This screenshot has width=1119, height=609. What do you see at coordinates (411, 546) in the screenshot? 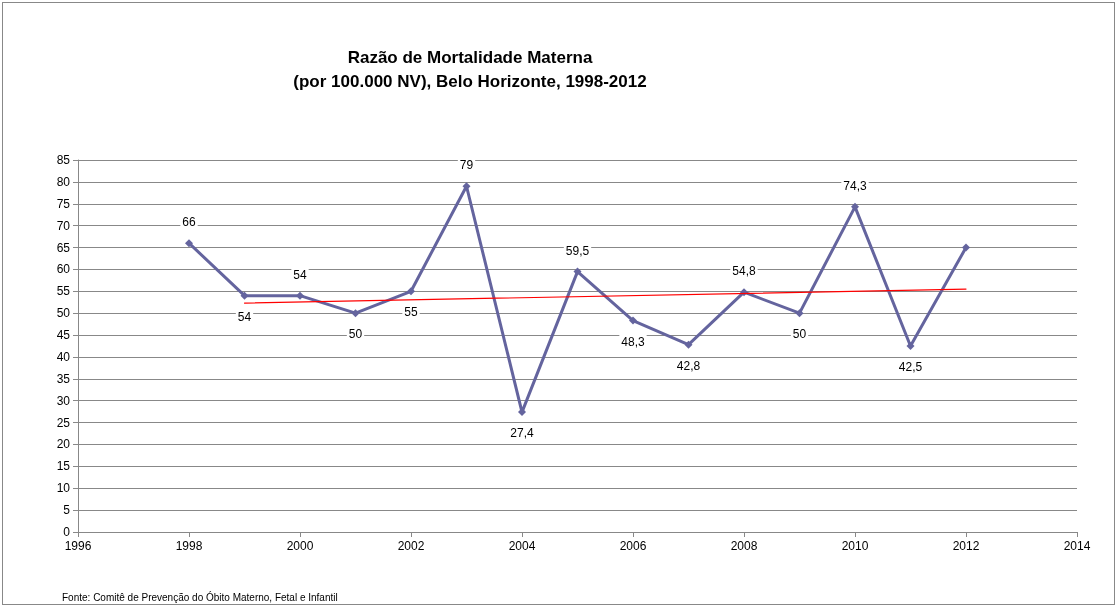
I see `x-tick-label: 2002` at bounding box center [411, 546].